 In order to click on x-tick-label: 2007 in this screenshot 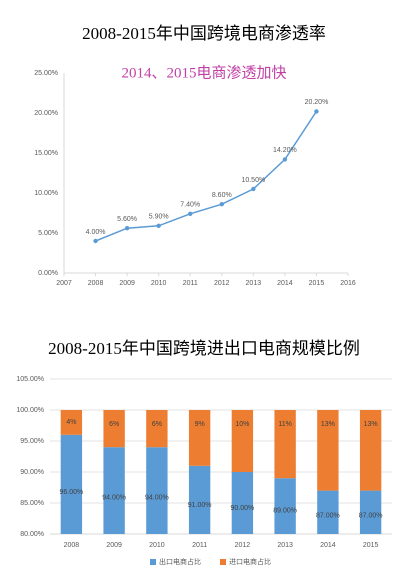, I will do `click(64, 283)`.